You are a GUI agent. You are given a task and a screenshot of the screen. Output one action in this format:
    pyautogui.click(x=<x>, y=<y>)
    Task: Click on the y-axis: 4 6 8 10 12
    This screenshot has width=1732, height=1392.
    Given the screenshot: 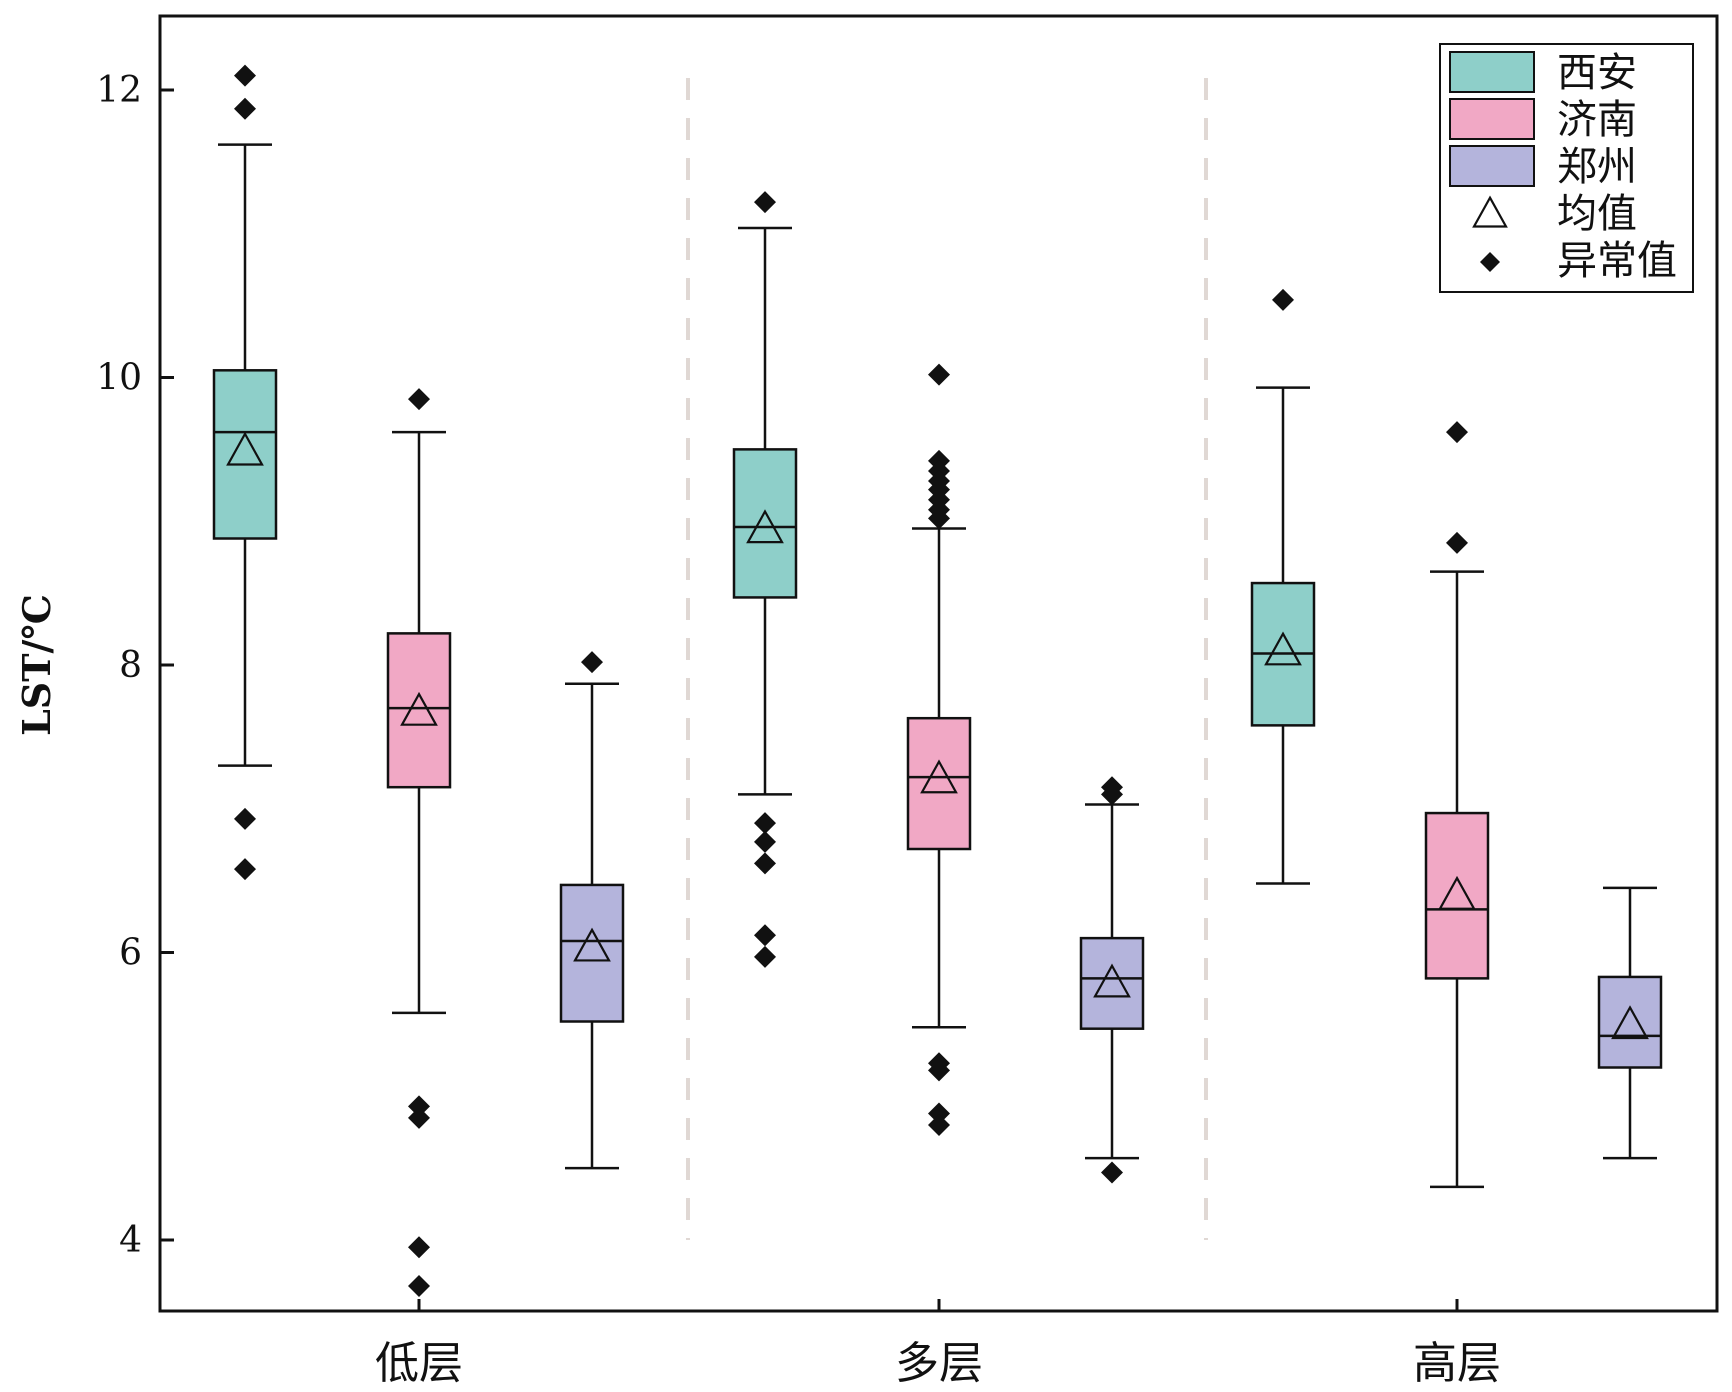 What is the action you would take?
    pyautogui.click(x=135, y=665)
    